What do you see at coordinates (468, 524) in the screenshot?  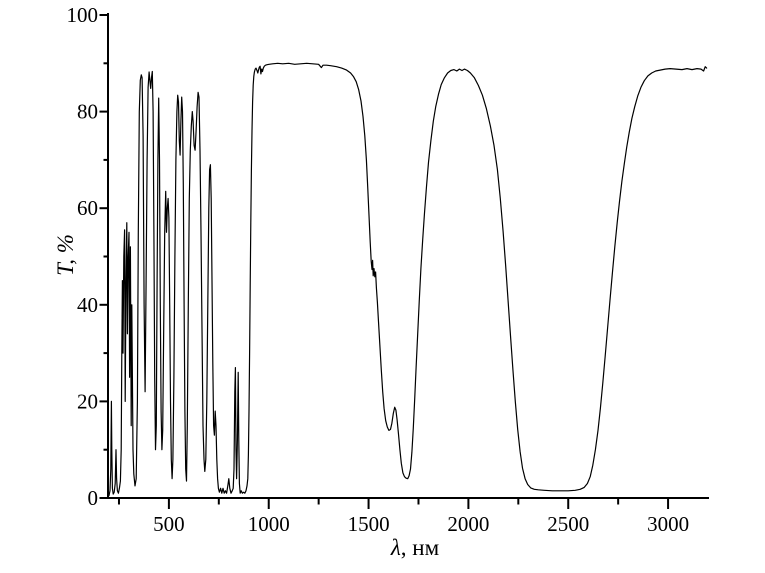 I see `x-tick-label: 2000` at bounding box center [468, 524].